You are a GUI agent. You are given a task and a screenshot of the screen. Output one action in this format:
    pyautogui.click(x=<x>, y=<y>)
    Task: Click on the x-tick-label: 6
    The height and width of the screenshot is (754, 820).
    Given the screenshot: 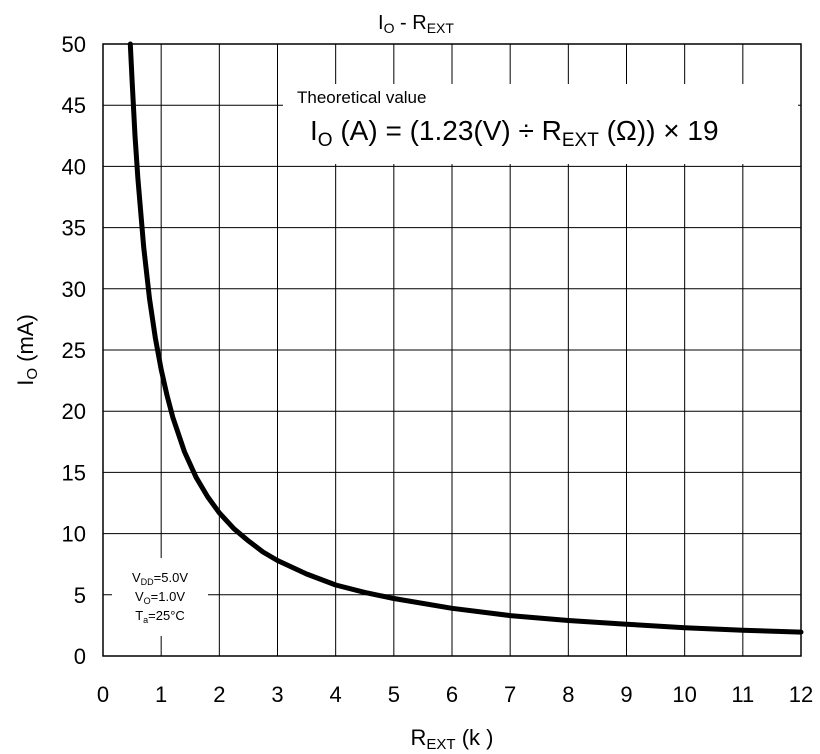 What is the action you would take?
    pyautogui.click(x=452, y=694)
    